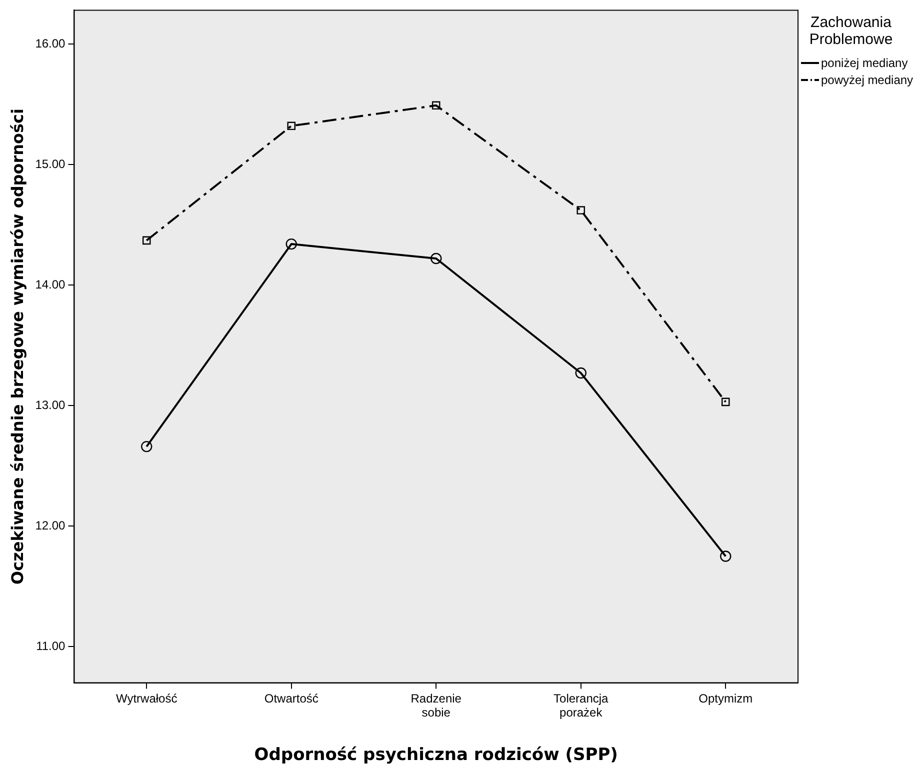  Describe the element at coordinates (50, 405) in the screenshot. I see `y-tick-label: 13.00` at that location.